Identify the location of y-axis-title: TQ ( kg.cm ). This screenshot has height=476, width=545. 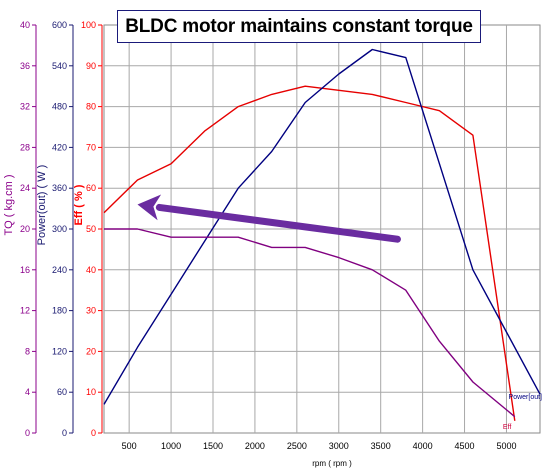
(9, 204).